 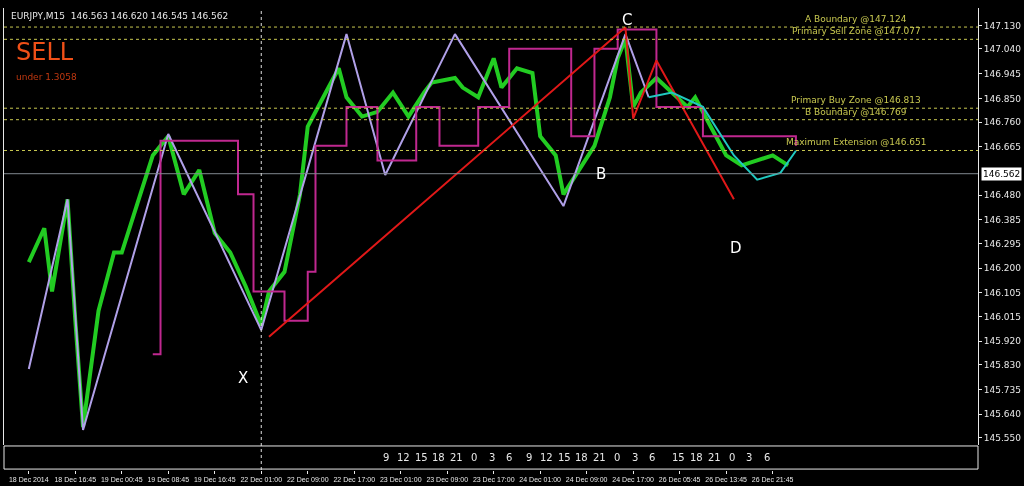 What do you see at coordinates (243, 378) in the screenshot?
I see `annotation: X` at bounding box center [243, 378].